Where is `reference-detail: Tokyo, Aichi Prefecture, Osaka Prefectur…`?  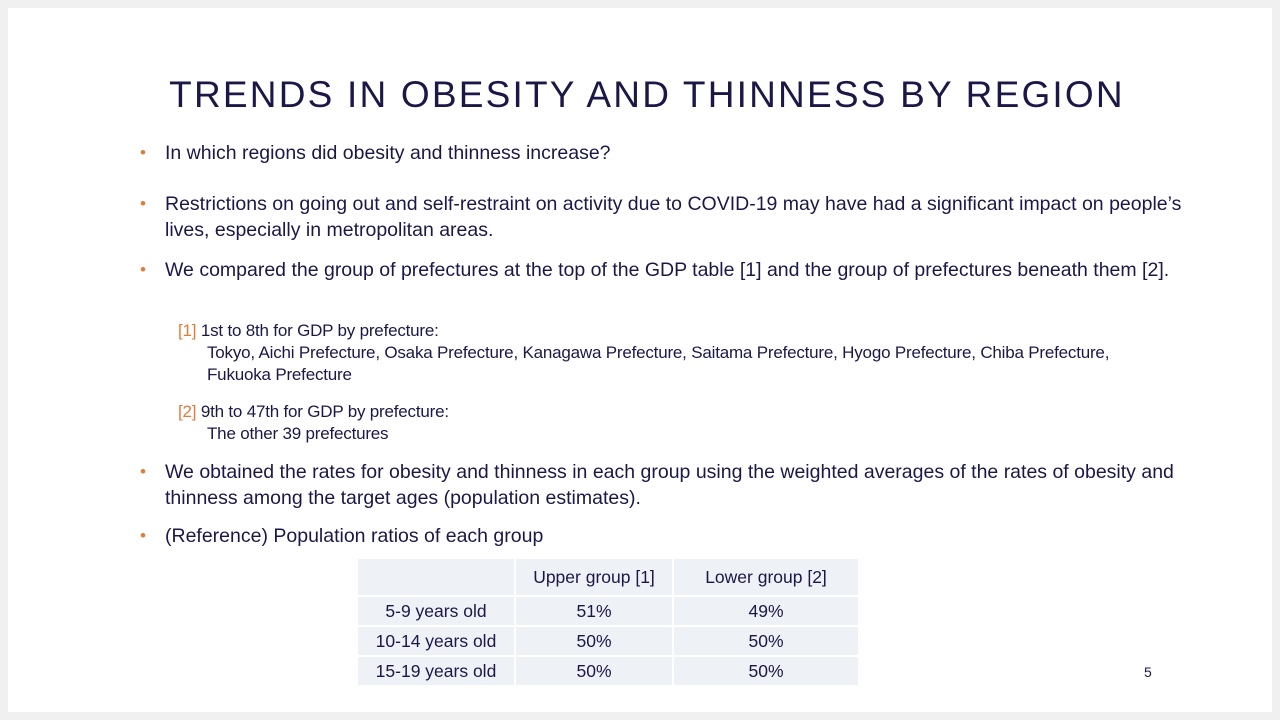 reference-detail: Tokyo, Aichi Prefecture, Osaka Prefectur… is located at coordinates (658, 363).